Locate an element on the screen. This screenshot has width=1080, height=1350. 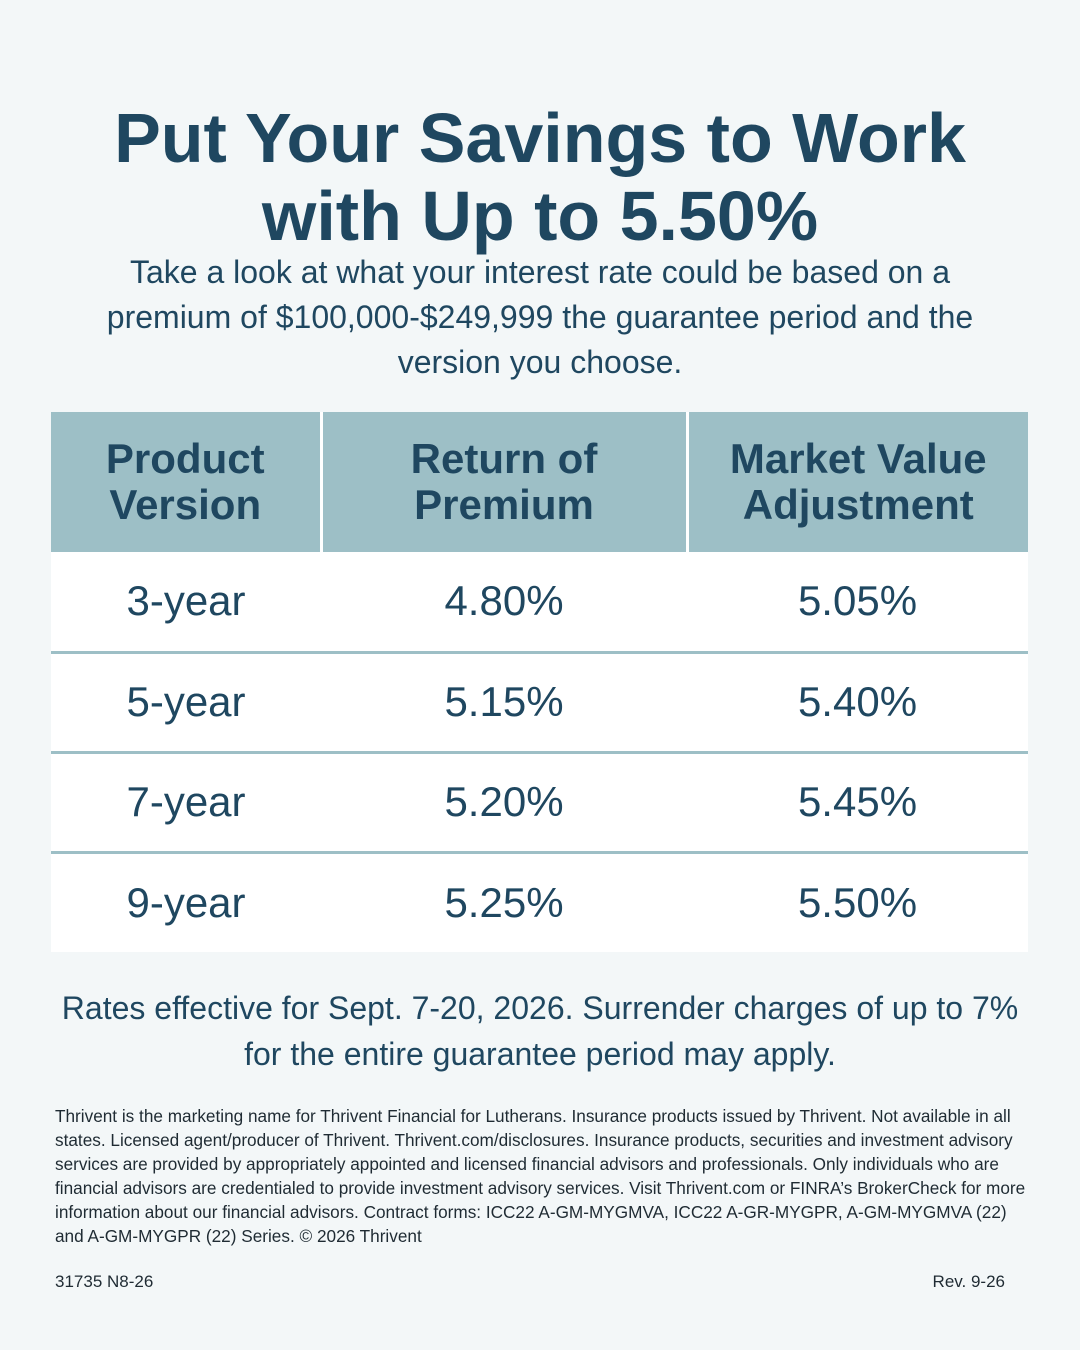
header-product-version: Product Version is located at coordinates (186, 482).